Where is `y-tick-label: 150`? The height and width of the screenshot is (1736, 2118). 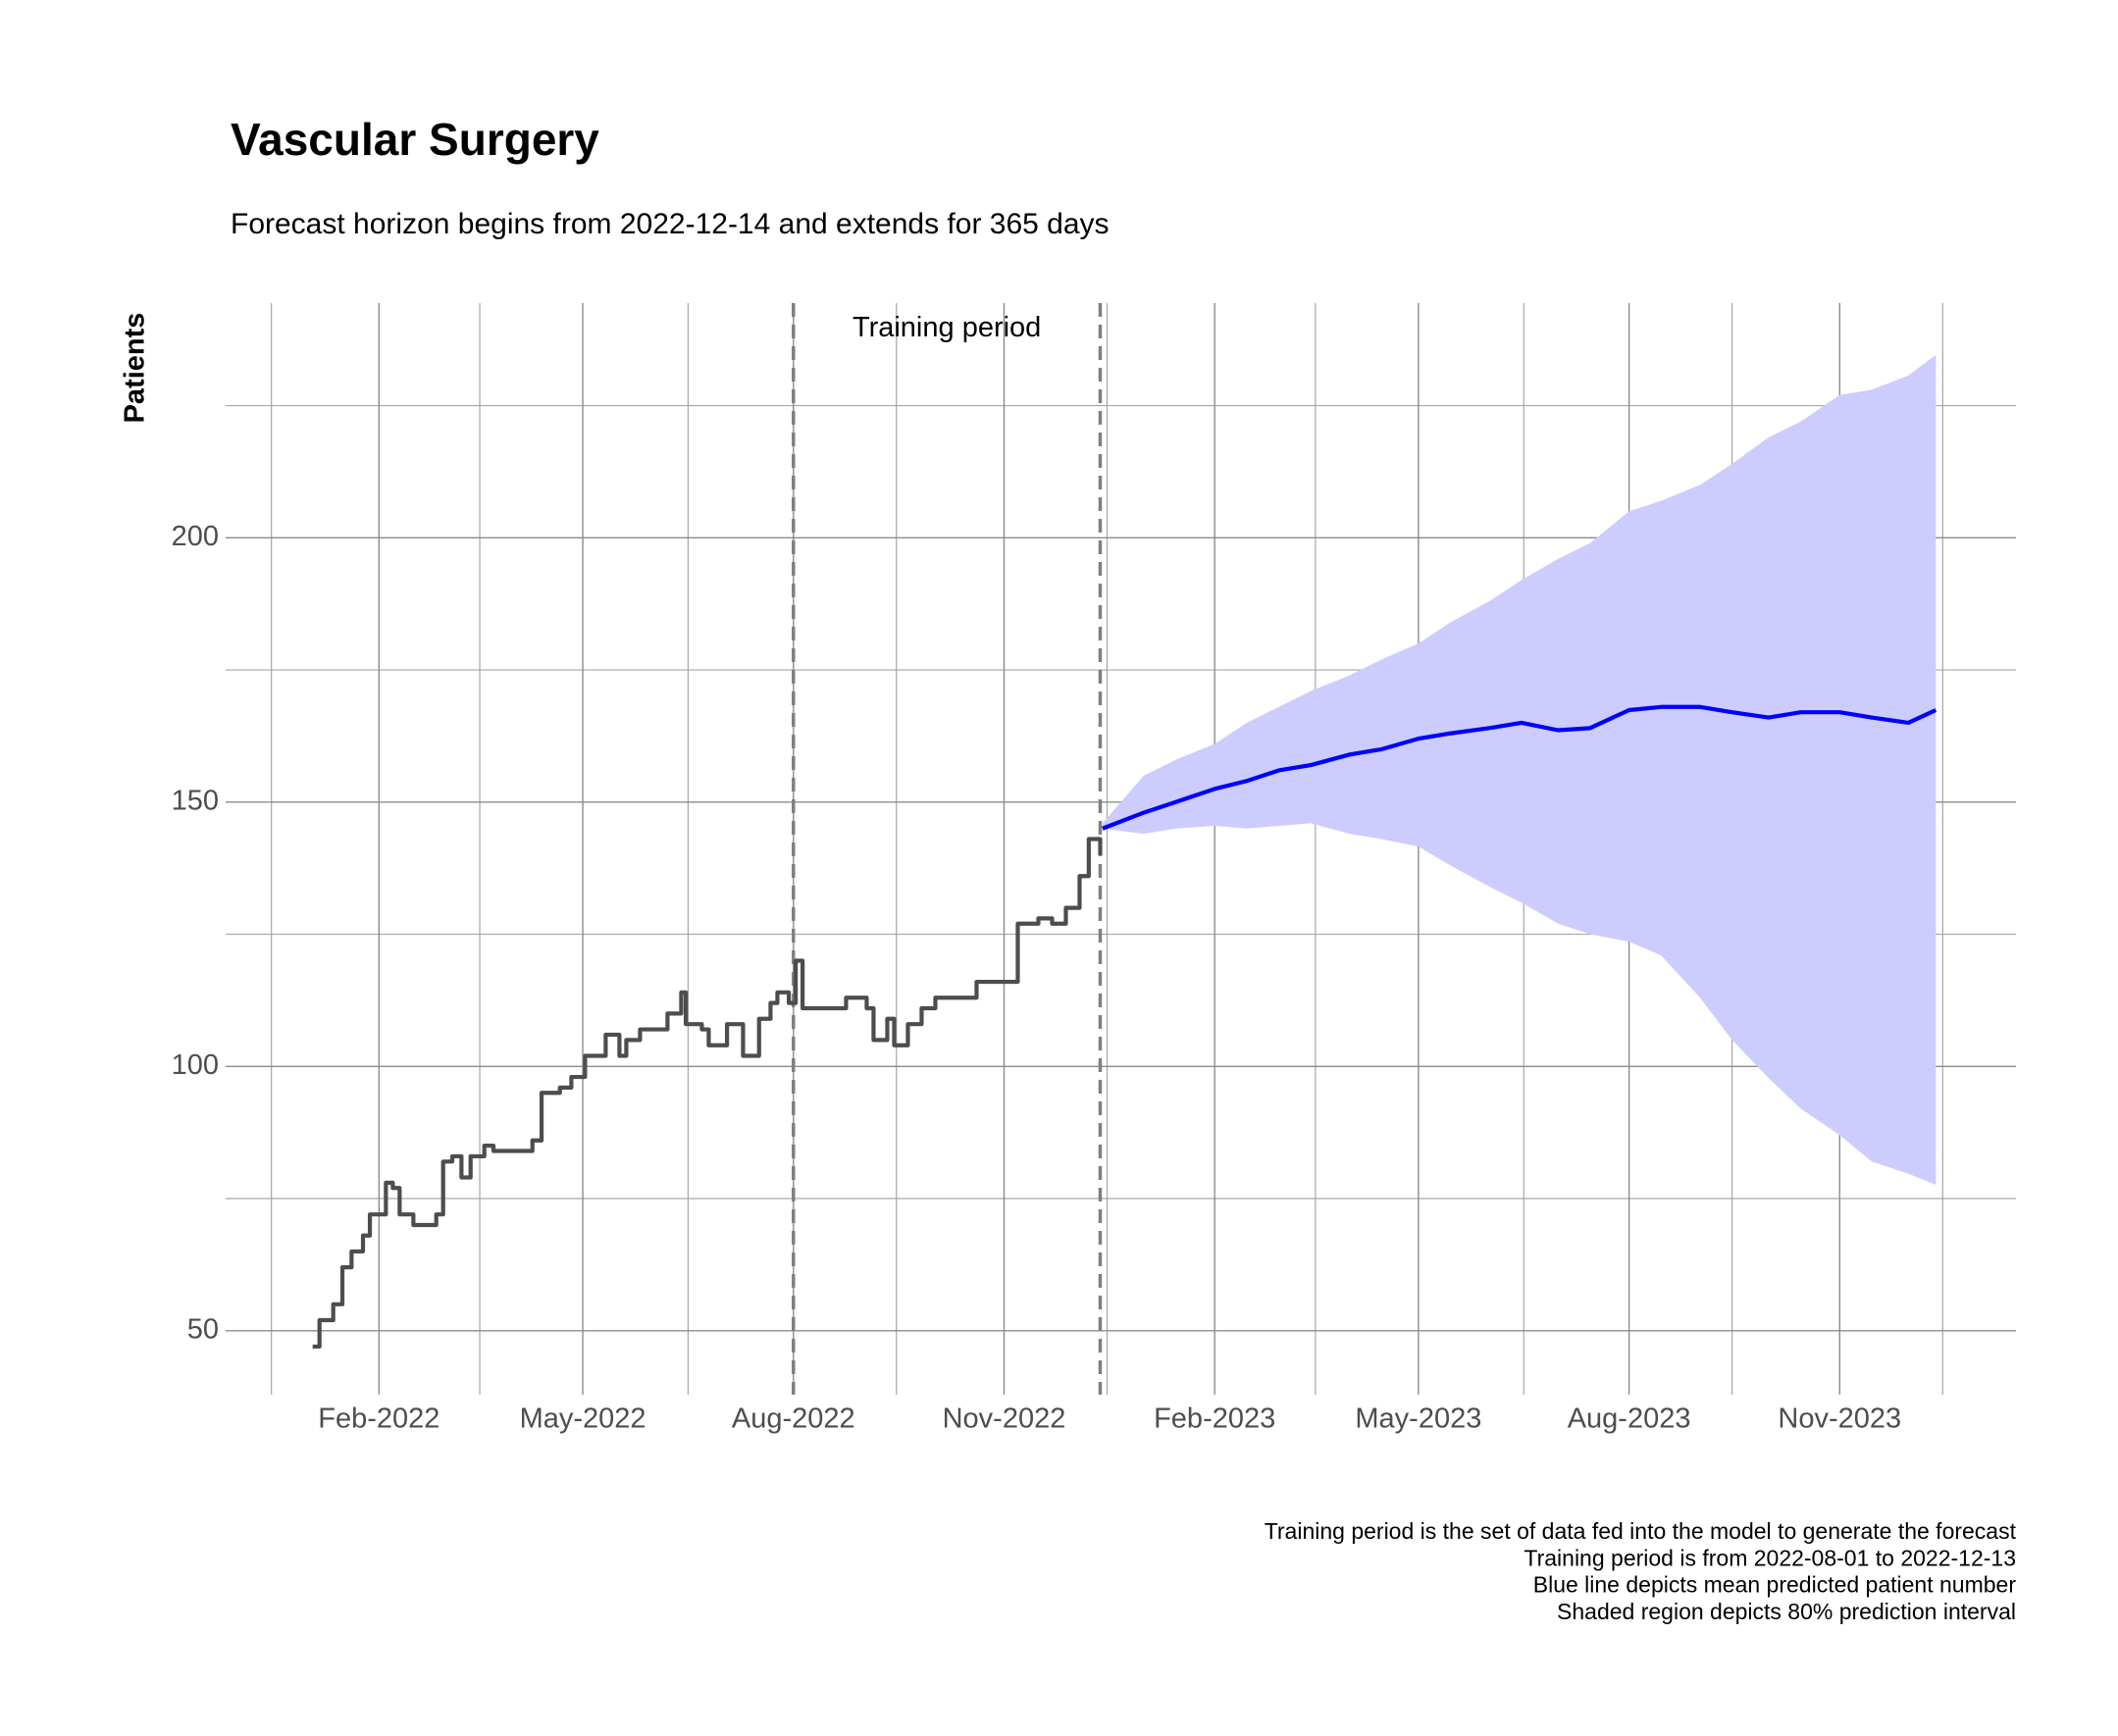 y-tick-label: 150 is located at coordinates (195, 801).